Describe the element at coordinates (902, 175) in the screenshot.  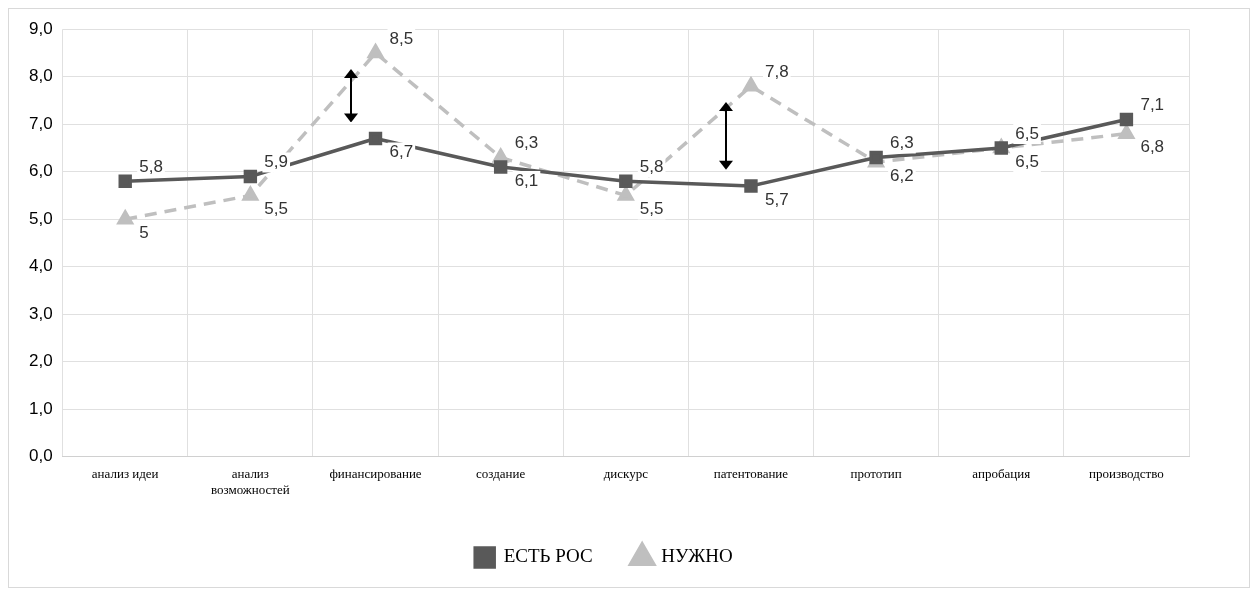
I see `data-label: 6,2` at that location.